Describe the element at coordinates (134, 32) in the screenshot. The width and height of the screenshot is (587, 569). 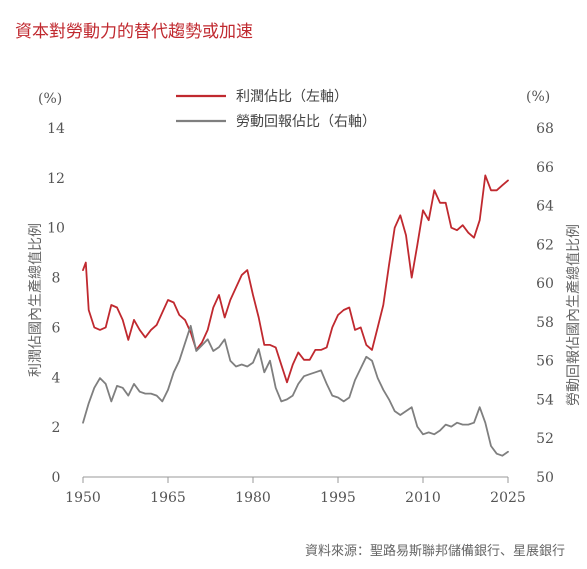
I see `chart-title: 資本對勞動力的替代趨勢或加速` at that location.